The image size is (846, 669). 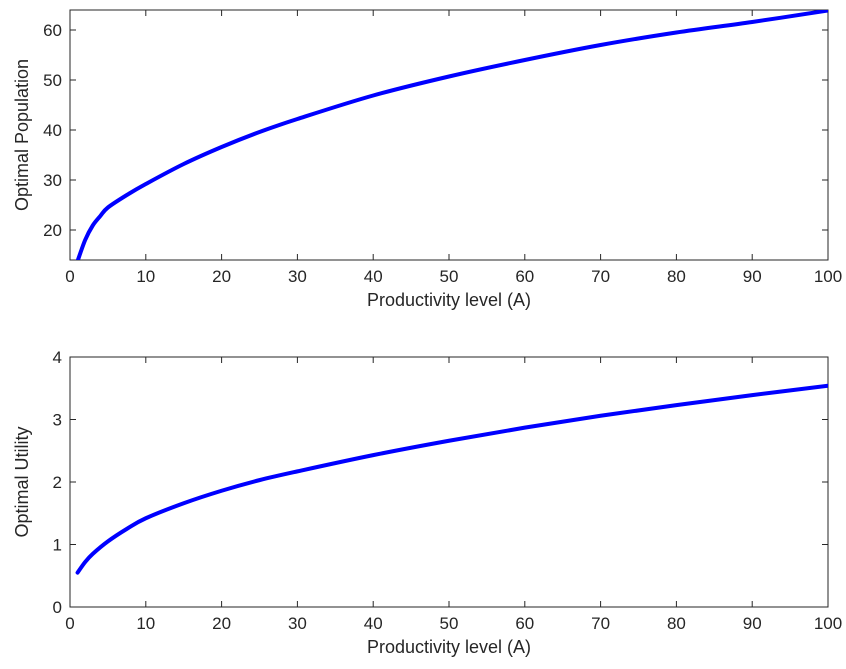 What do you see at coordinates (52, 230) in the screenshot?
I see `y-tick-label: 20` at bounding box center [52, 230].